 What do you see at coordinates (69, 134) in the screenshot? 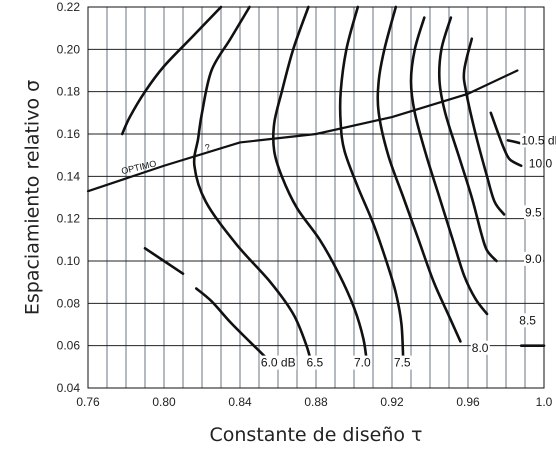
I see `y-tick-label: 0.16` at bounding box center [69, 134].